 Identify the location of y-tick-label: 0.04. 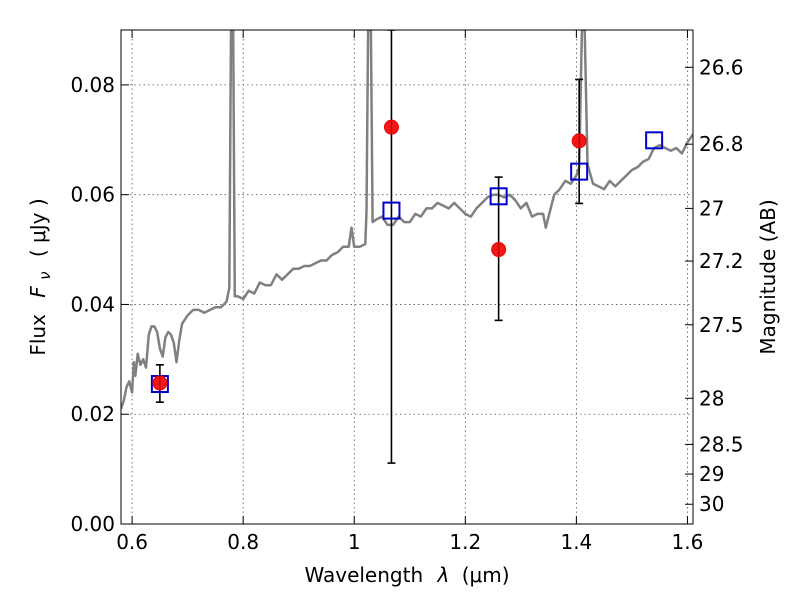
(92, 304).